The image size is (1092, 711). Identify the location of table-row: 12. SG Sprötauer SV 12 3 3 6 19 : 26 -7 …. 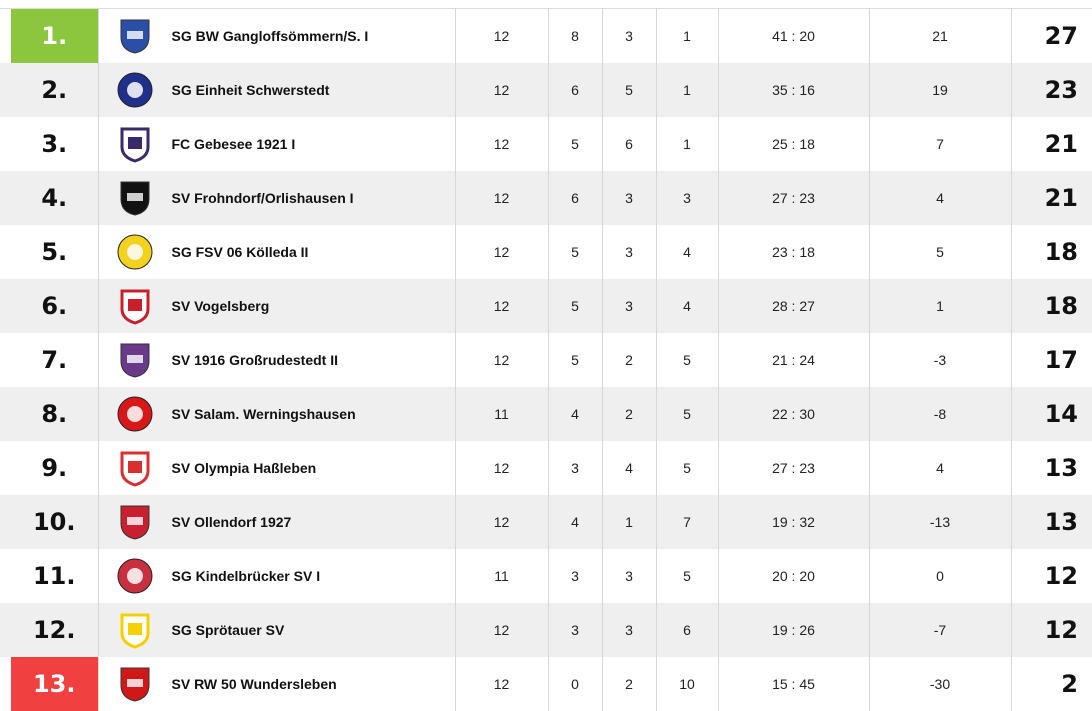
(546, 630).